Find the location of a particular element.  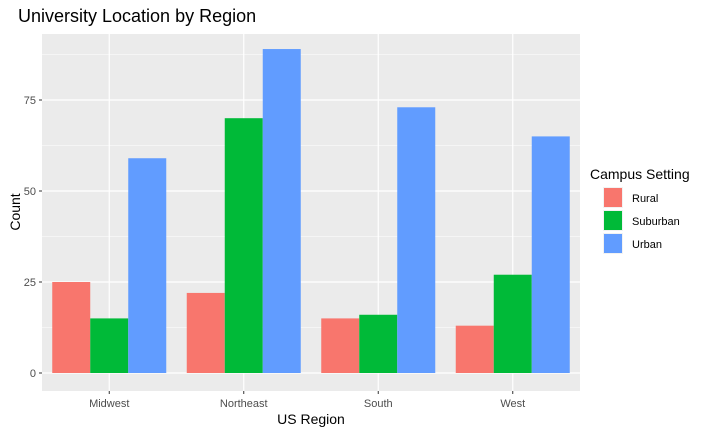

x-tick-label: West is located at coordinates (512, 404).